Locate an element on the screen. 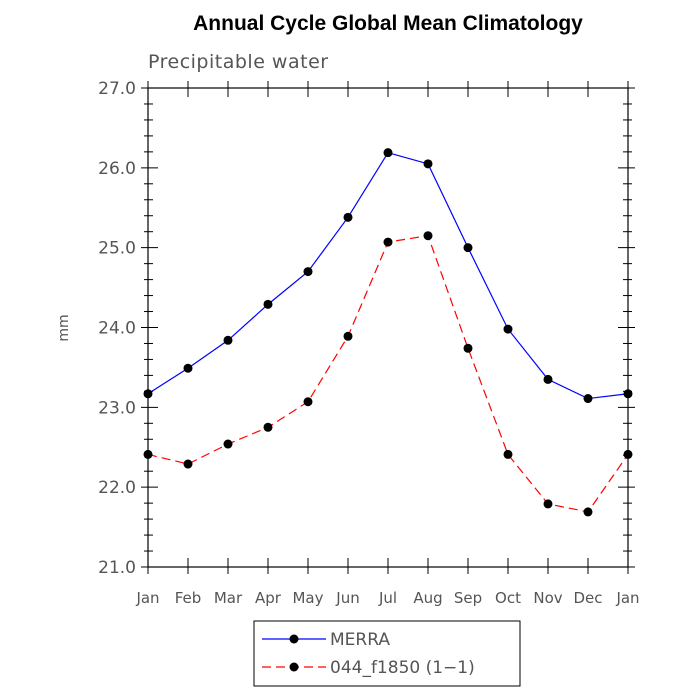 The width and height of the screenshot is (700, 700). legend-label-044-f1850: 044_f1850 (1−1) is located at coordinates (402, 668).